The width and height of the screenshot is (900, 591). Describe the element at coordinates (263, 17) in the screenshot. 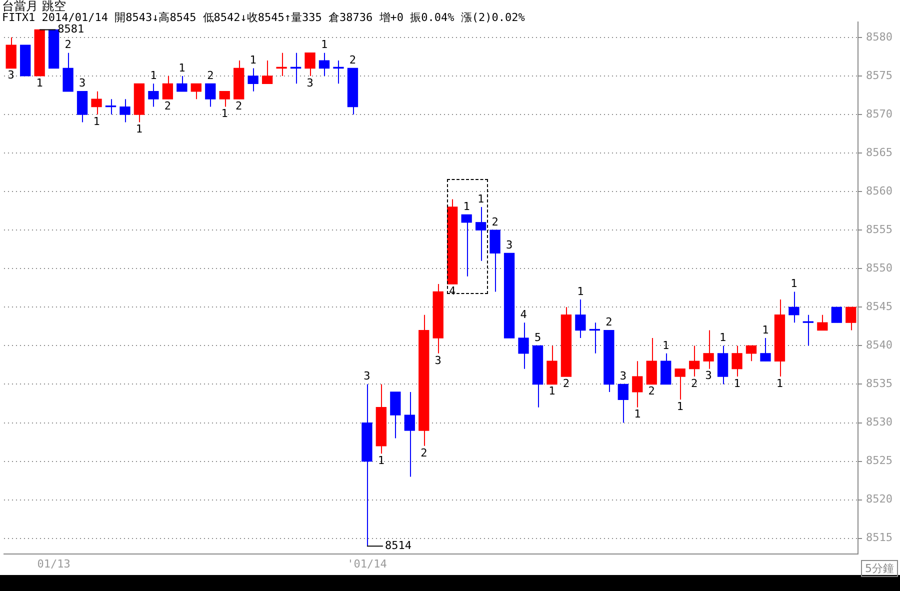

I see `chart-subtitle: FITX1 2014/01/14 開8543↓高8545 低8542↓收8545↑量335 倉38736 增+0 振0.04% 漲(2)0.02%` at that location.